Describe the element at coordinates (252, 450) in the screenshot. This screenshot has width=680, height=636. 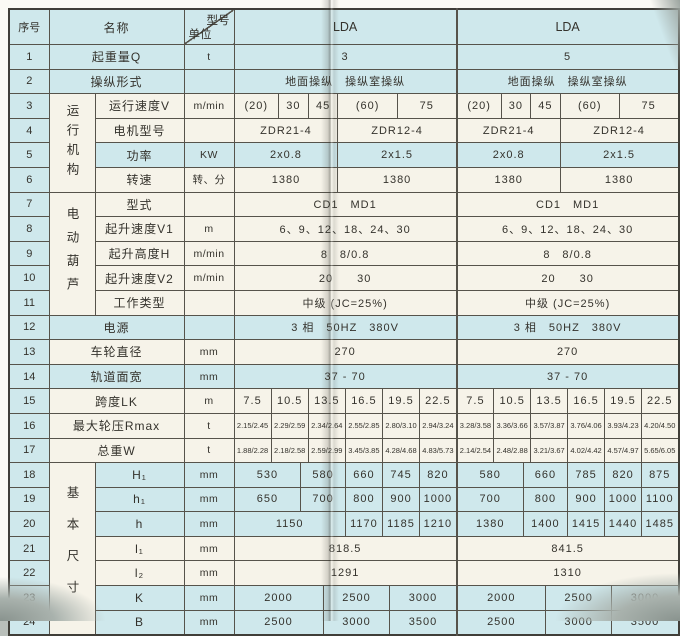
I see `value-cell-left: 1.88/2.28` at that location.